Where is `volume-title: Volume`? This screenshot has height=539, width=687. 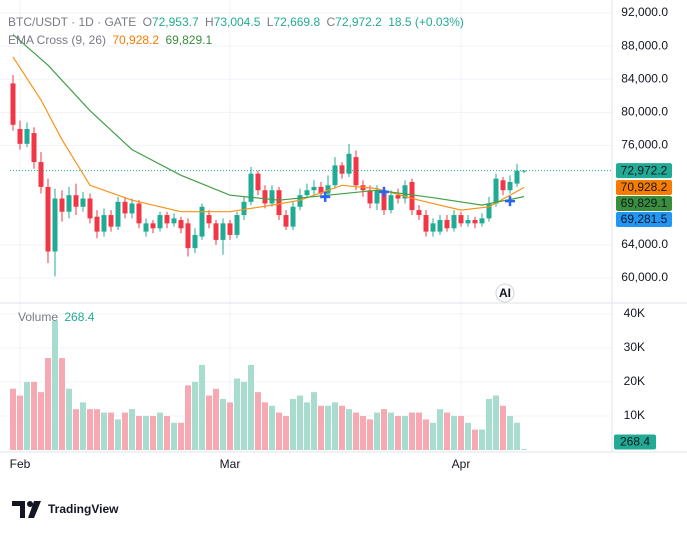
volume-title: Volume is located at coordinates (38, 317).